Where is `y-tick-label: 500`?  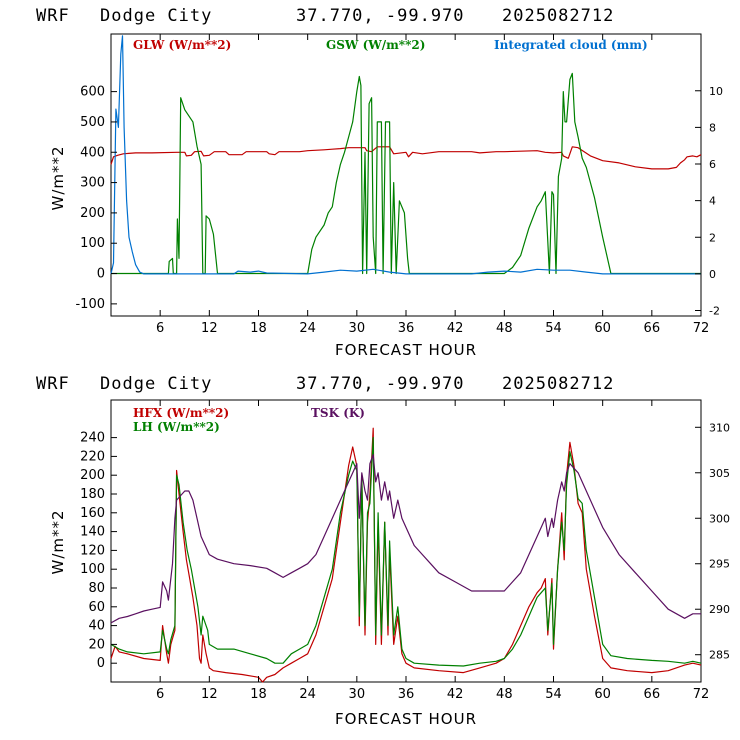 y-tick-label: 500 is located at coordinates (92, 122).